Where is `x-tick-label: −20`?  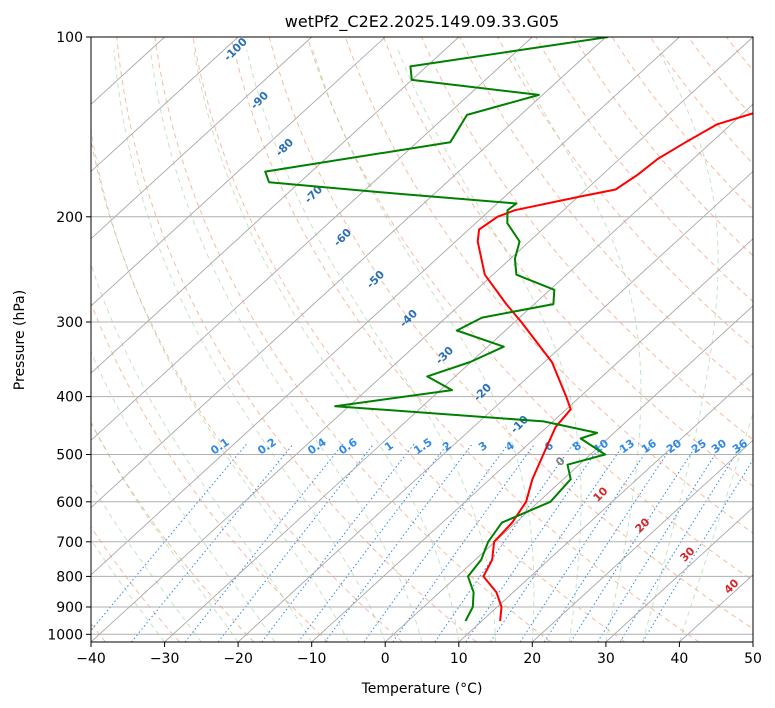
x-tick-label: −20 is located at coordinates (238, 659).